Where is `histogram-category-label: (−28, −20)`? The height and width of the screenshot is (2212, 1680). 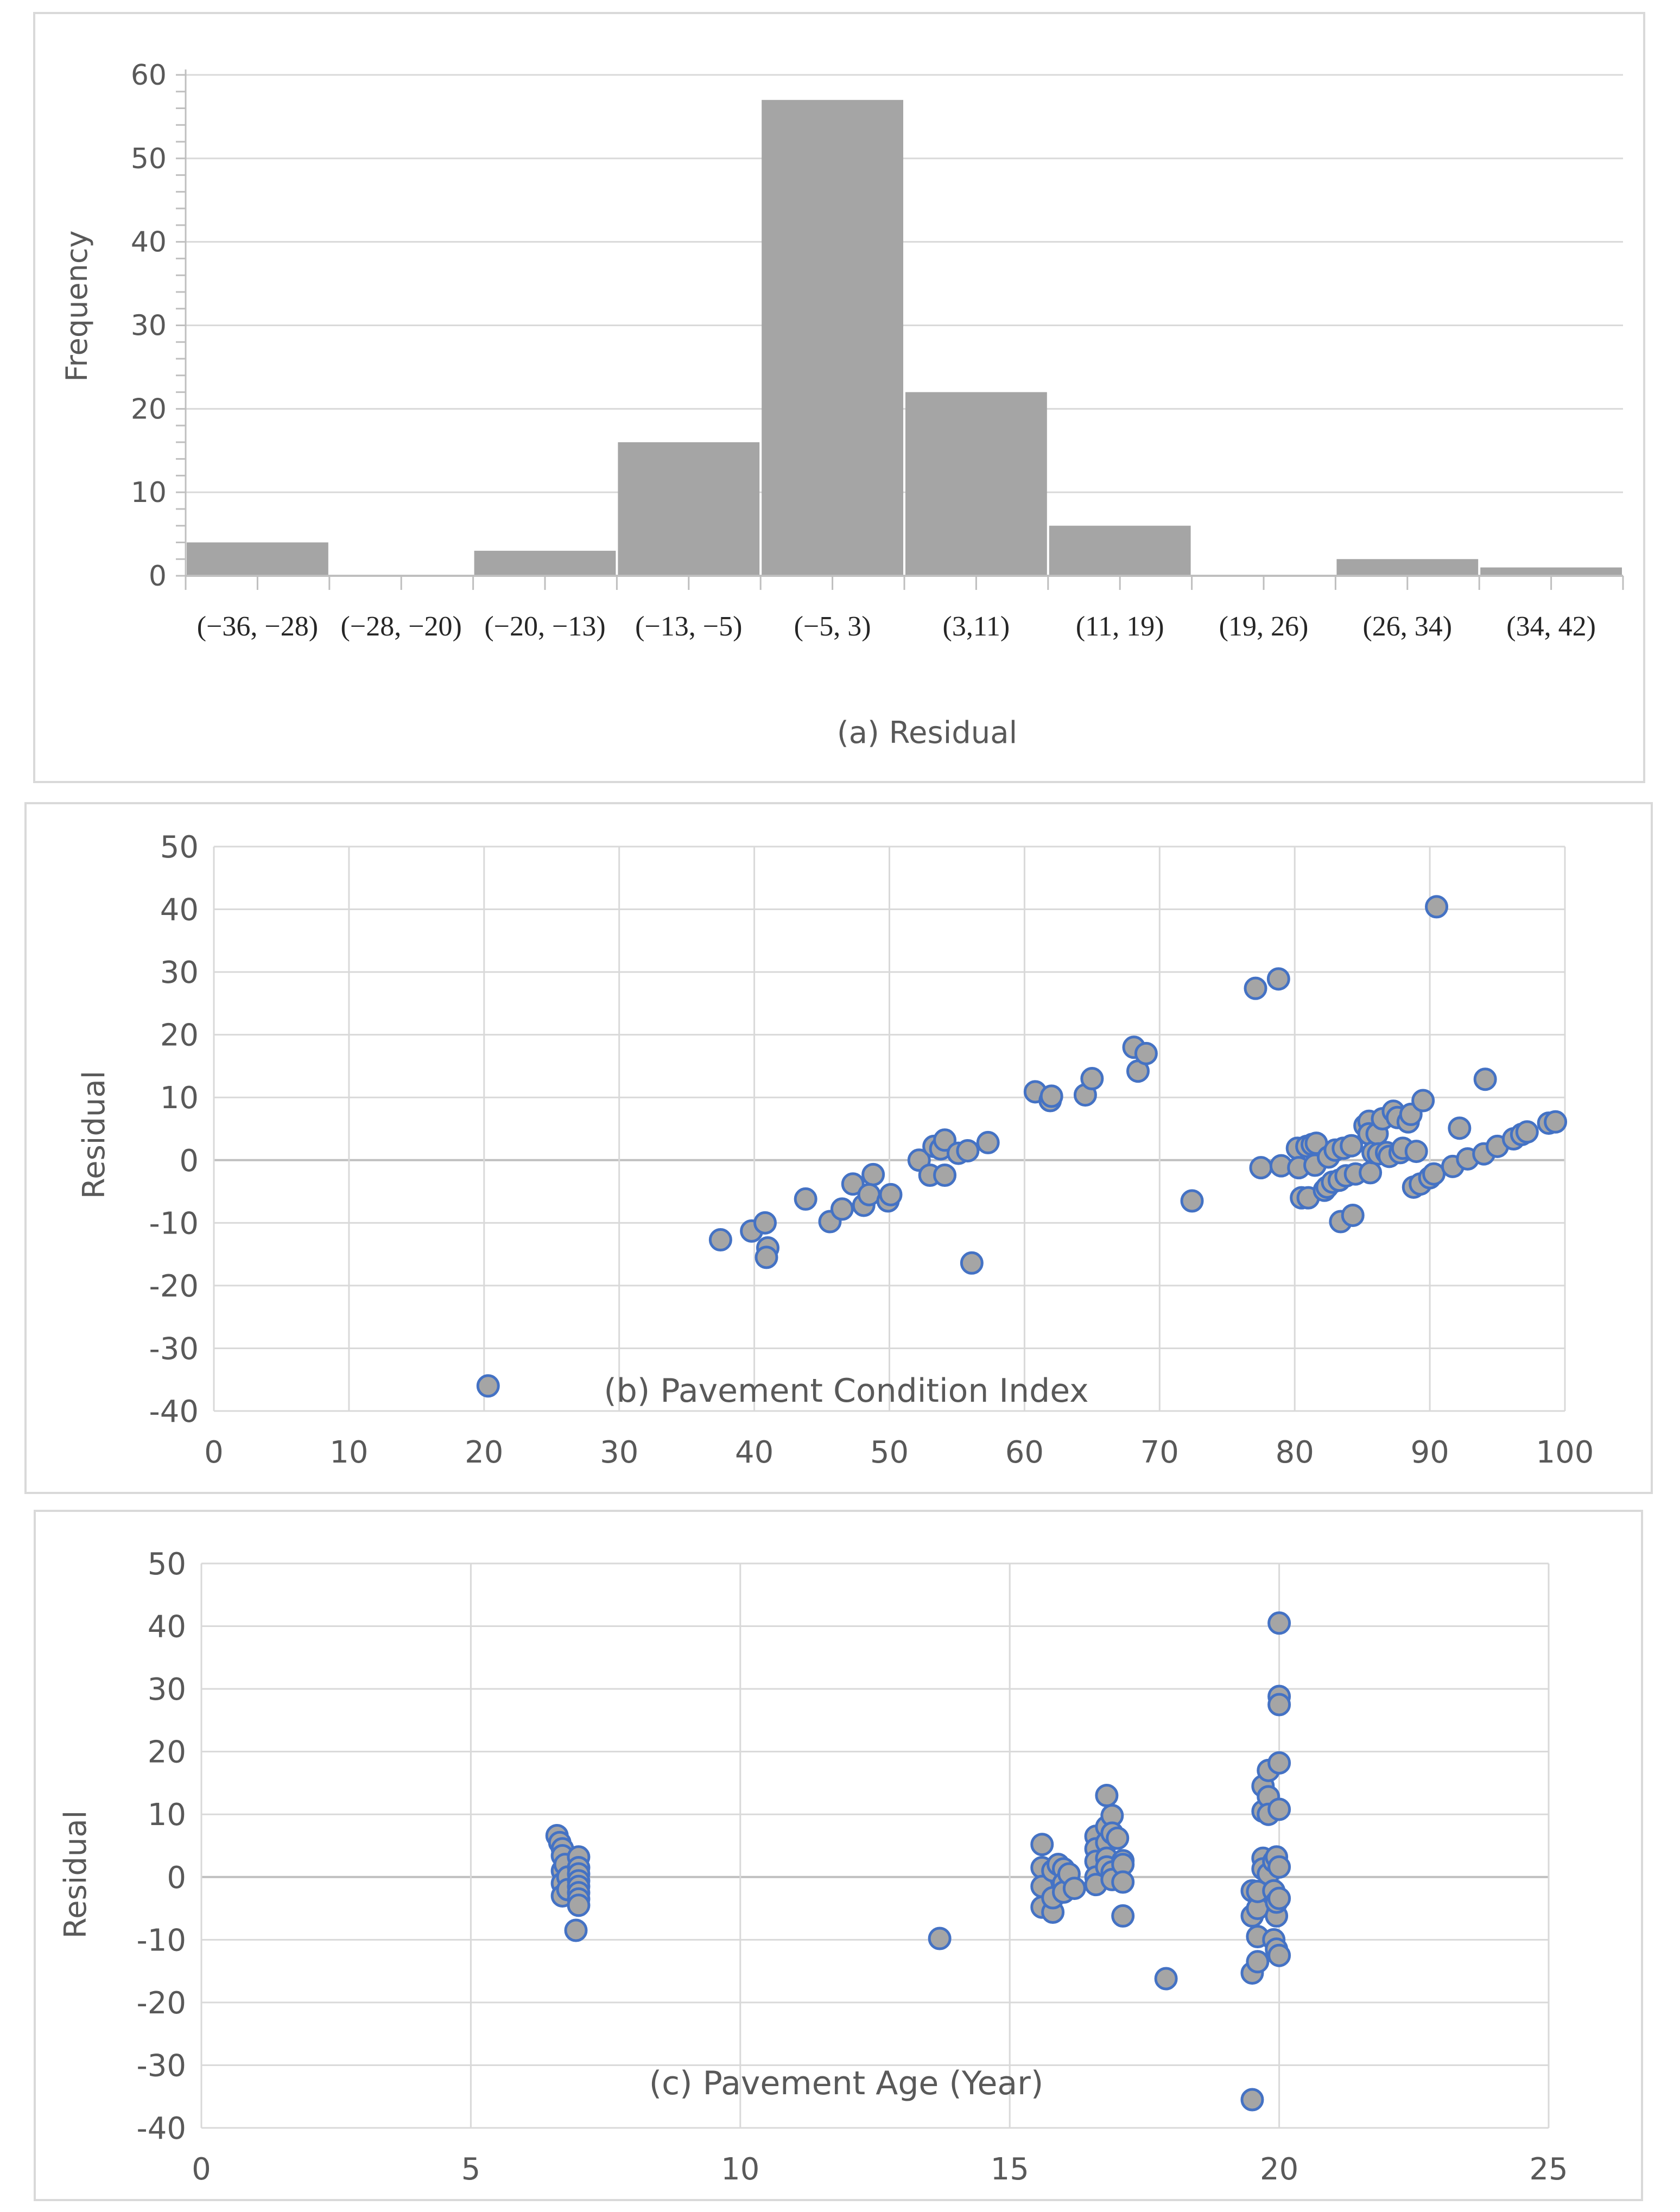 histogram-category-label: (−28, −20) is located at coordinates (401, 626).